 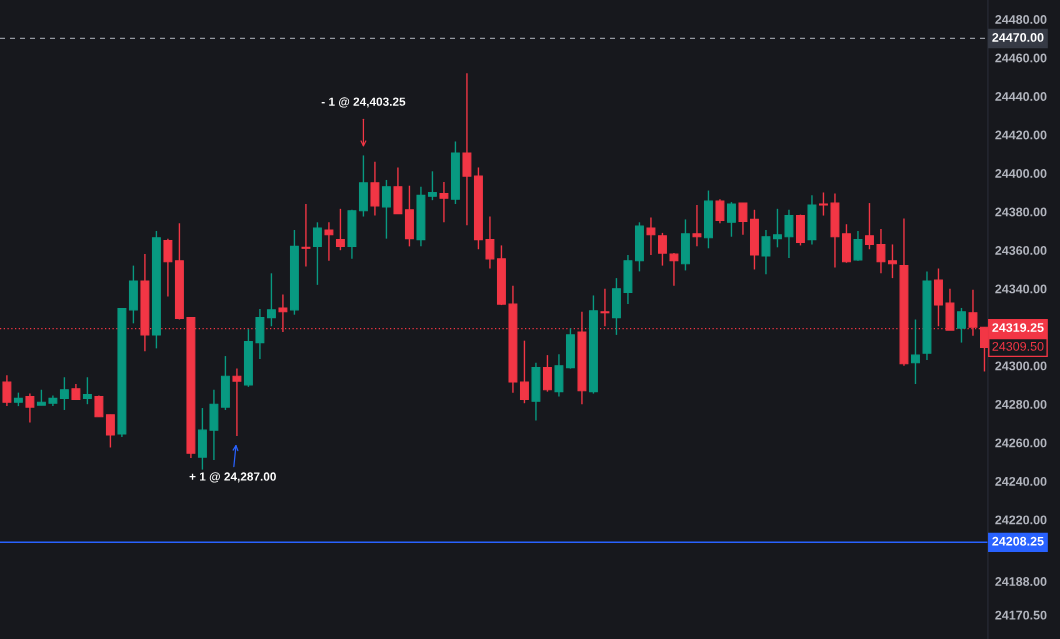 I want to click on y-tick-label: 24360.00, so click(x=1021, y=250).